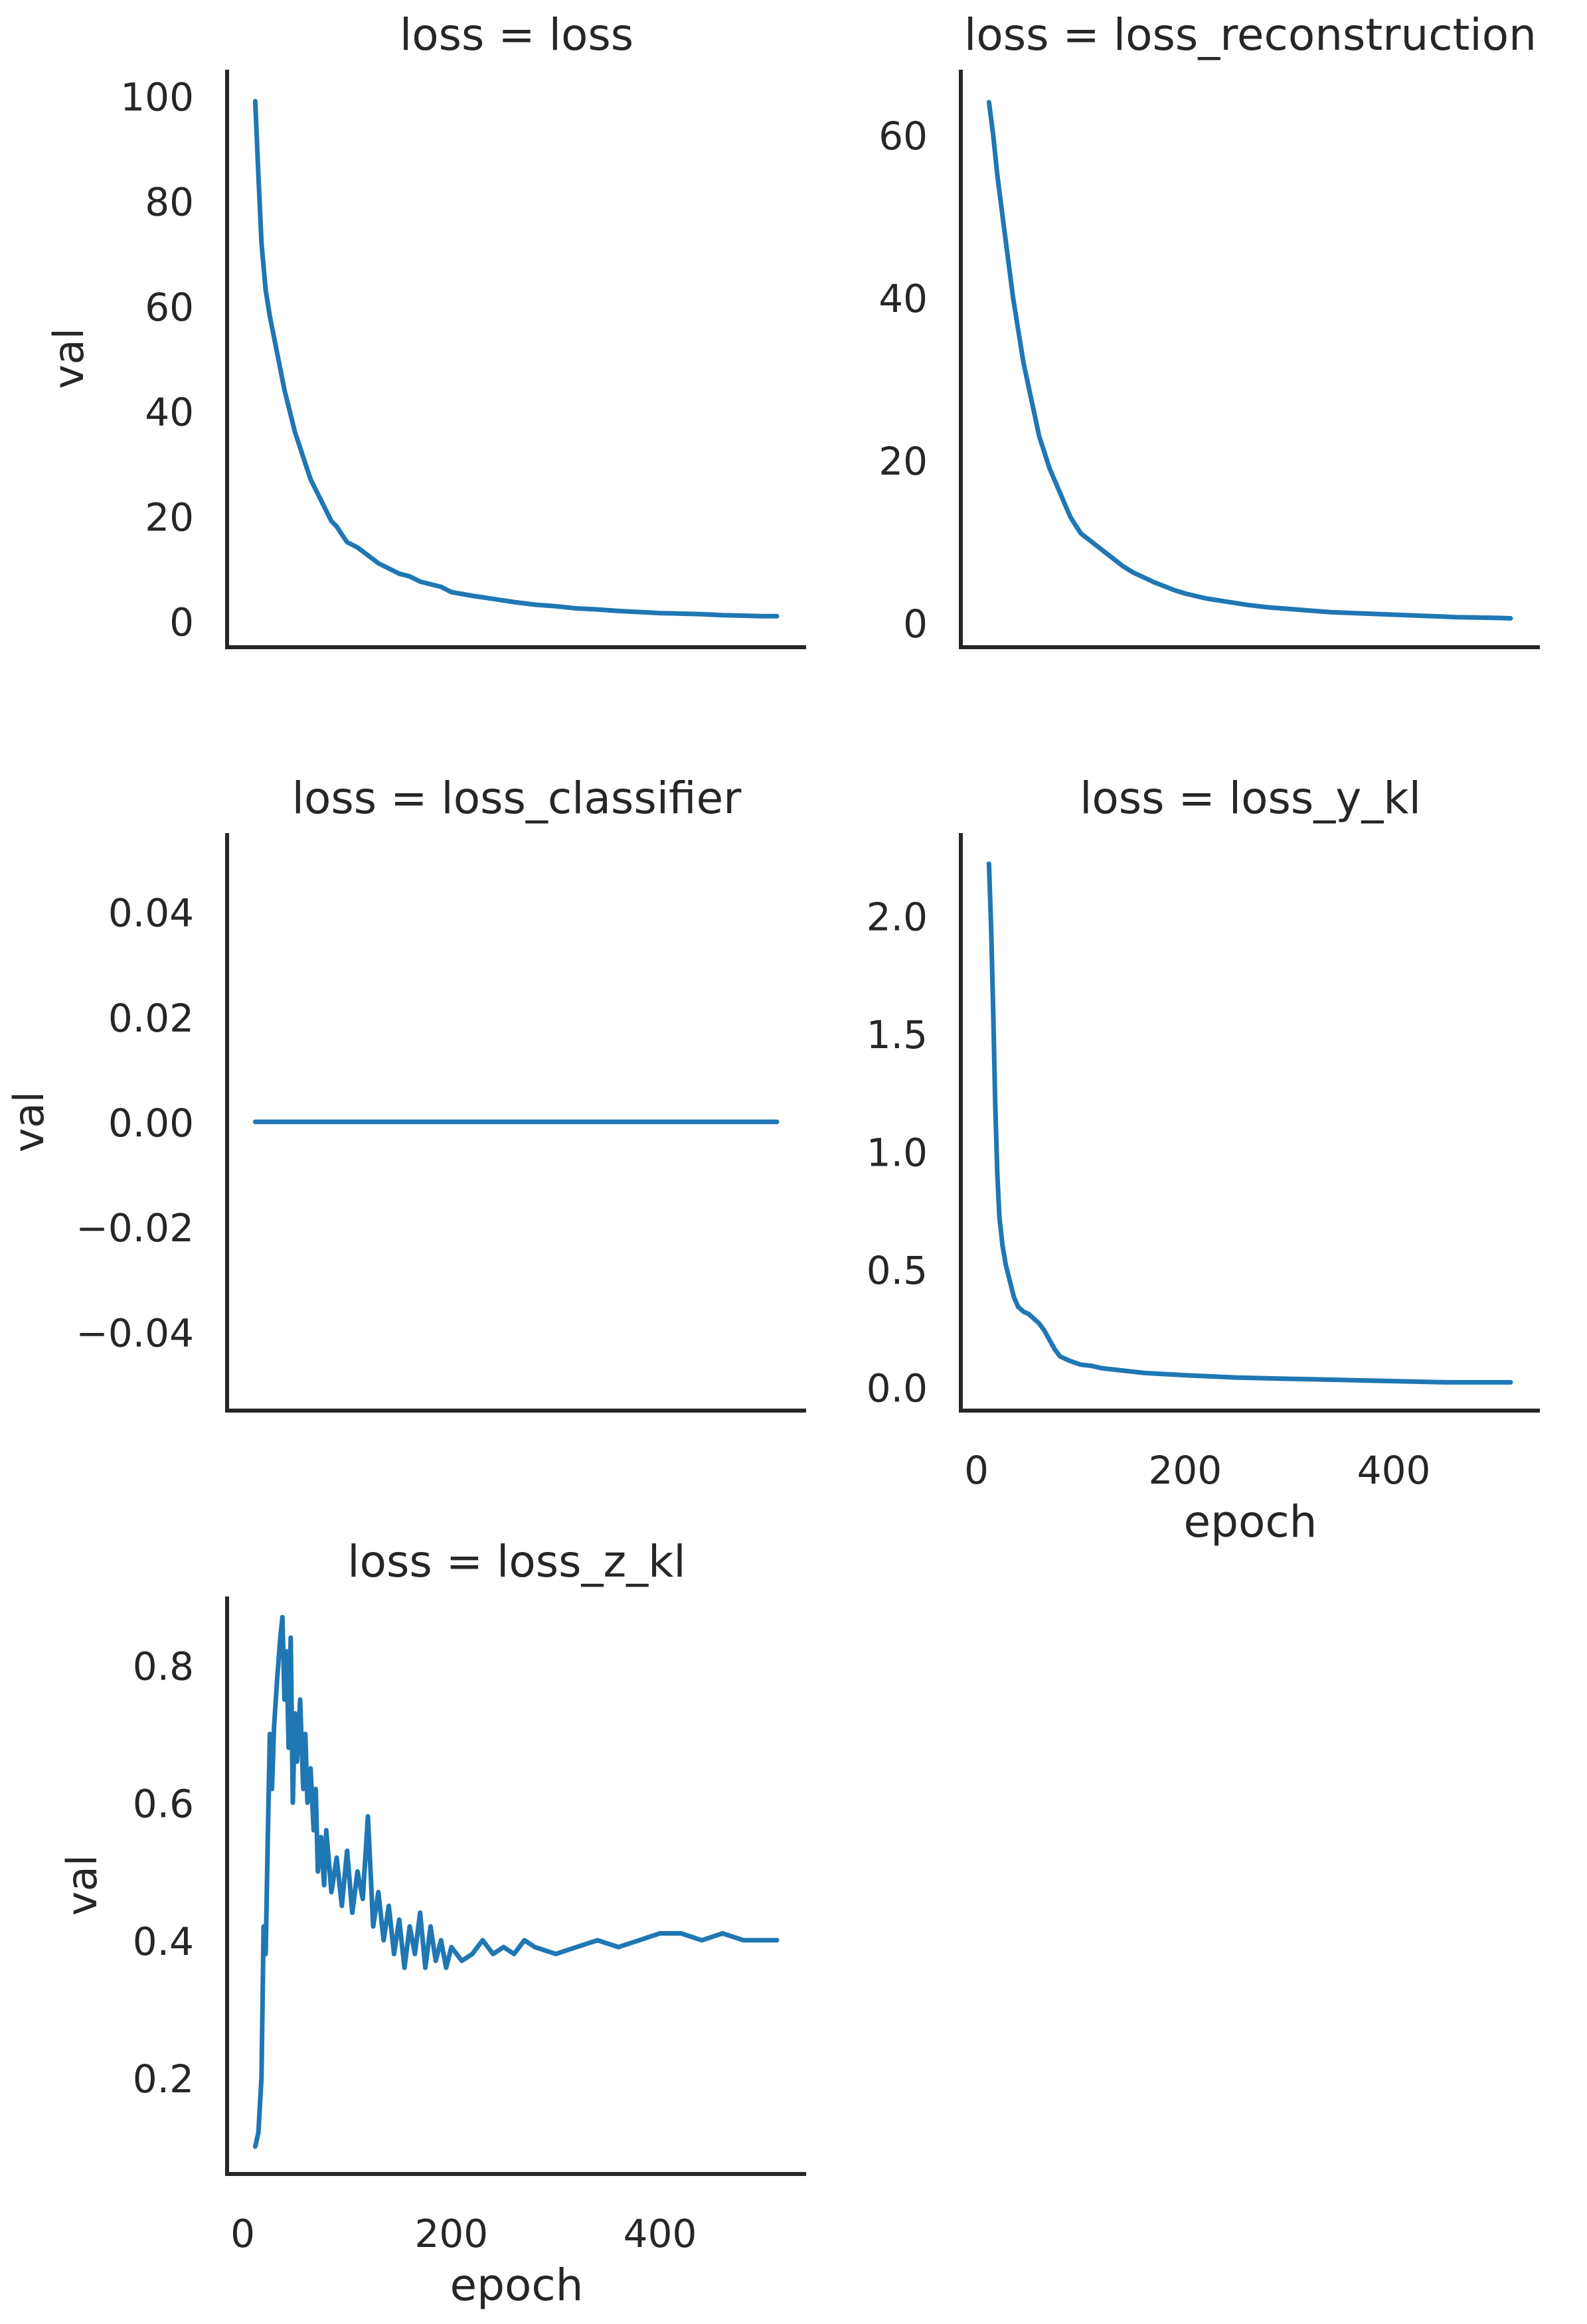 The width and height of the screenshot is (1587, 2324). I want to click on panel-title: loss = loss_z_kl, so click(516, 1561).